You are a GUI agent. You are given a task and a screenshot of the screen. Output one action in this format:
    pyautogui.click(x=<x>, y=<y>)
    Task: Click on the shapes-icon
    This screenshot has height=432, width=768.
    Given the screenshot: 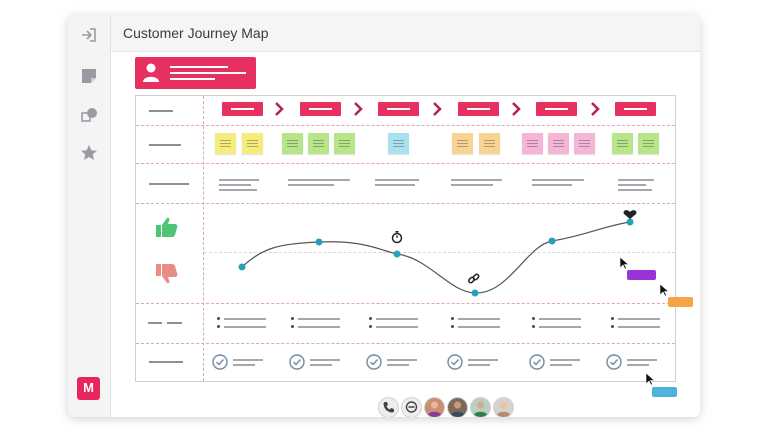 What is the action you would take?
    pyautogui.click(x=89, y=115)
    